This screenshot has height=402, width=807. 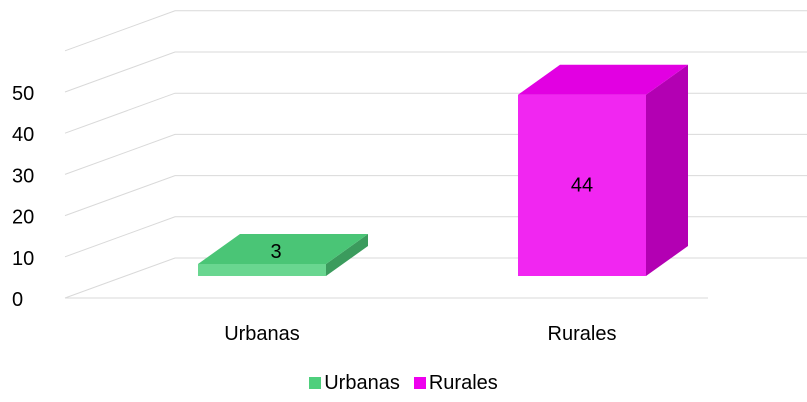 What do you see at coordinates (23, 176) in the screenshot?
I see `y-tick-label: 30` at bounding box center [23, 176].